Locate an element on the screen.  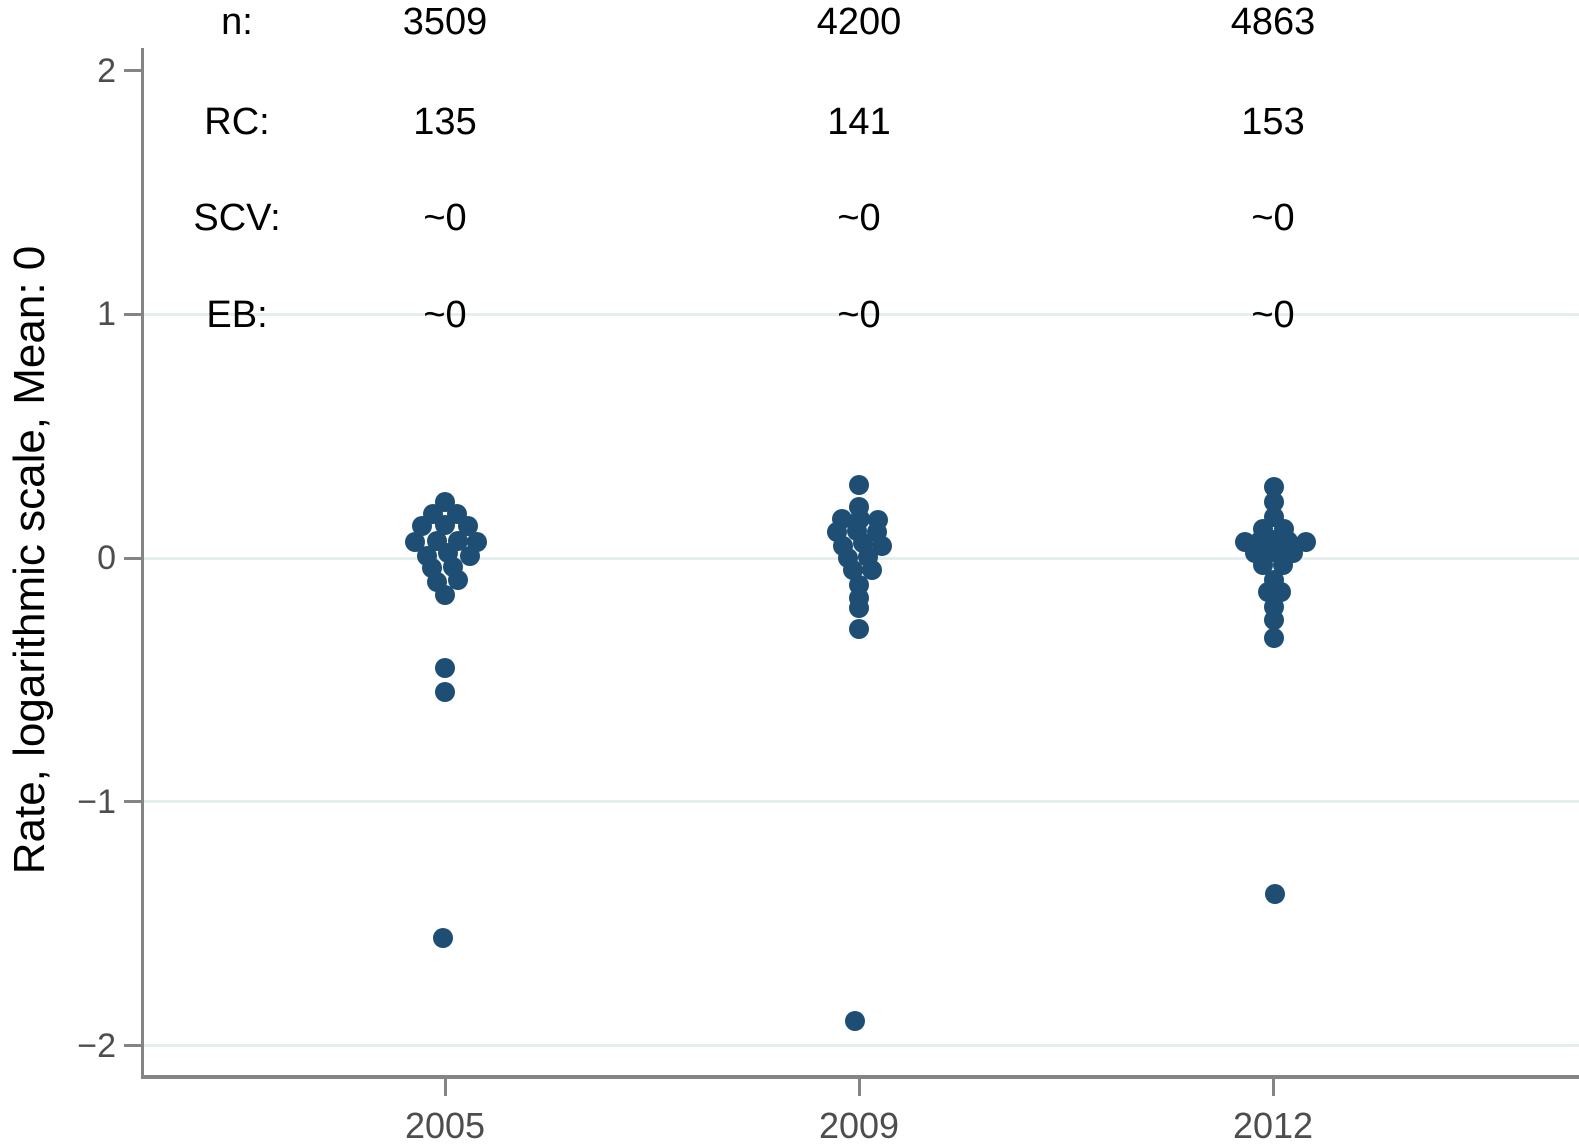
stat-value-rc-2005: 135 is located at coordinates (445, 122).